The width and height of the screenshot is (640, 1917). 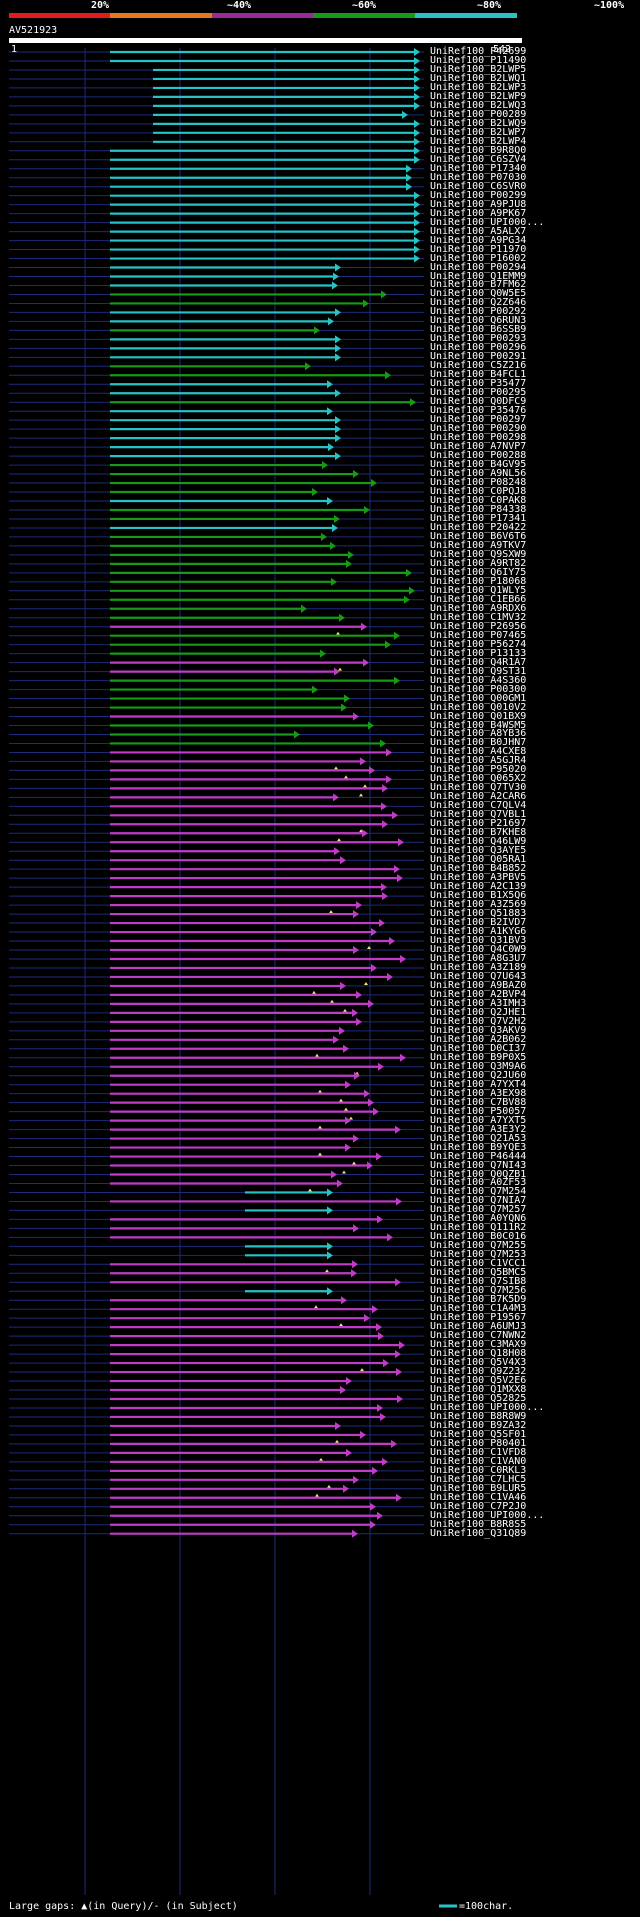 I want to click on hit-label: UniRef100_A8YB36, so click(x=478, y=734).